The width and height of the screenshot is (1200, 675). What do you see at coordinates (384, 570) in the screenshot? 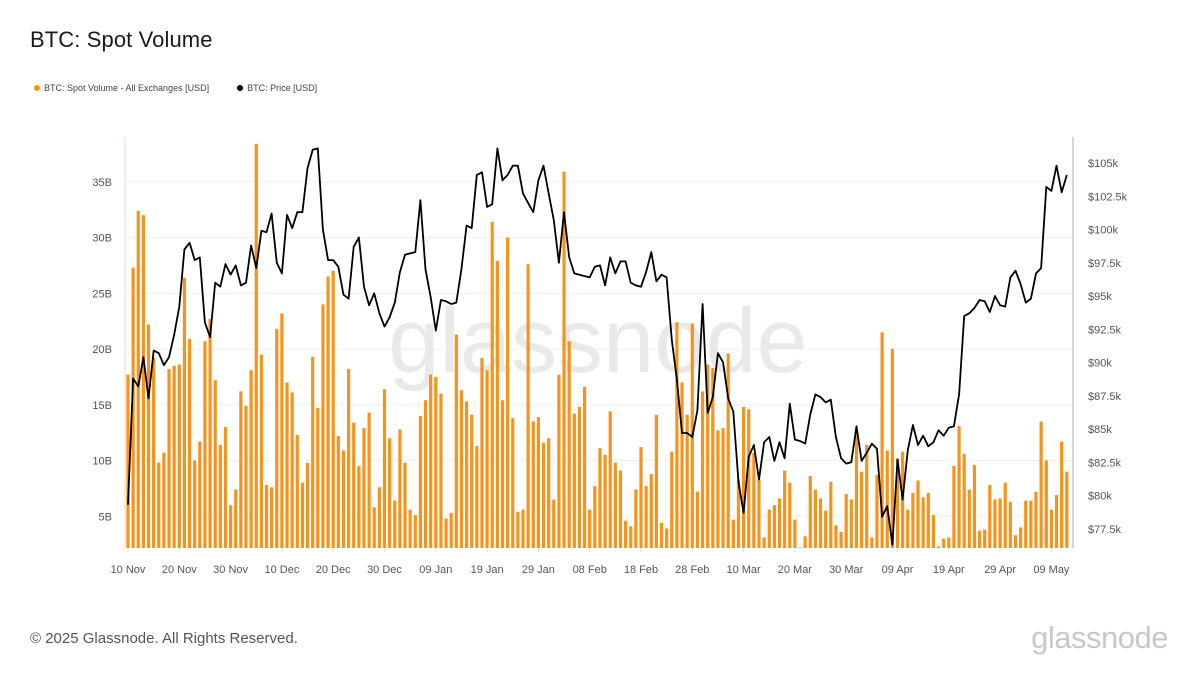
I see `x-tick-label: 30 Dec` at bounding box center [384, 570].